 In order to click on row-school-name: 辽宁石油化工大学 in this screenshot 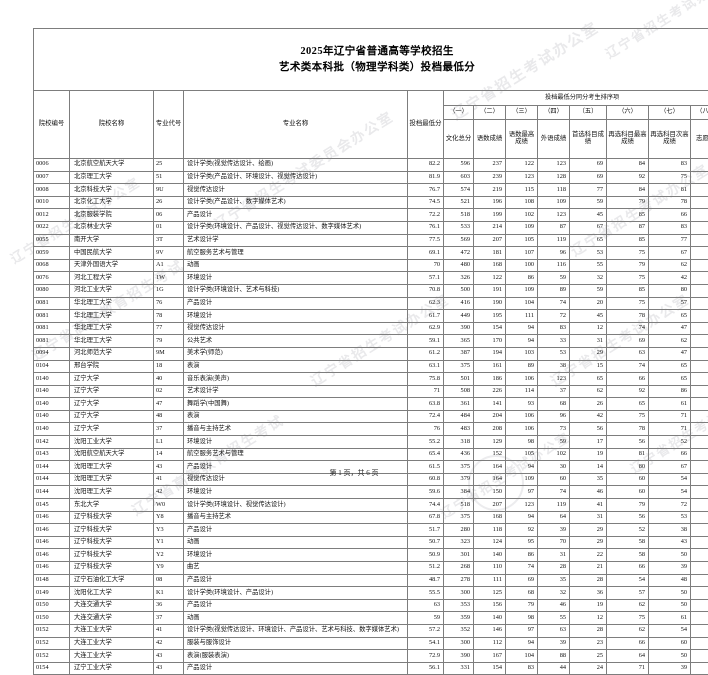, I will do `click(112, 580)`.